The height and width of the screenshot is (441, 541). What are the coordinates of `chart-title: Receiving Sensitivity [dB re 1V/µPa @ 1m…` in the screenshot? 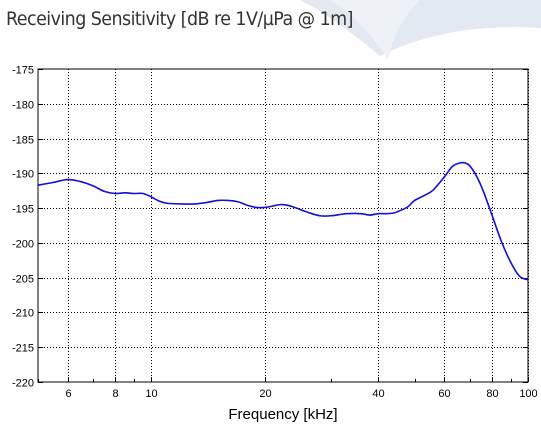 It's located at (179, 19).